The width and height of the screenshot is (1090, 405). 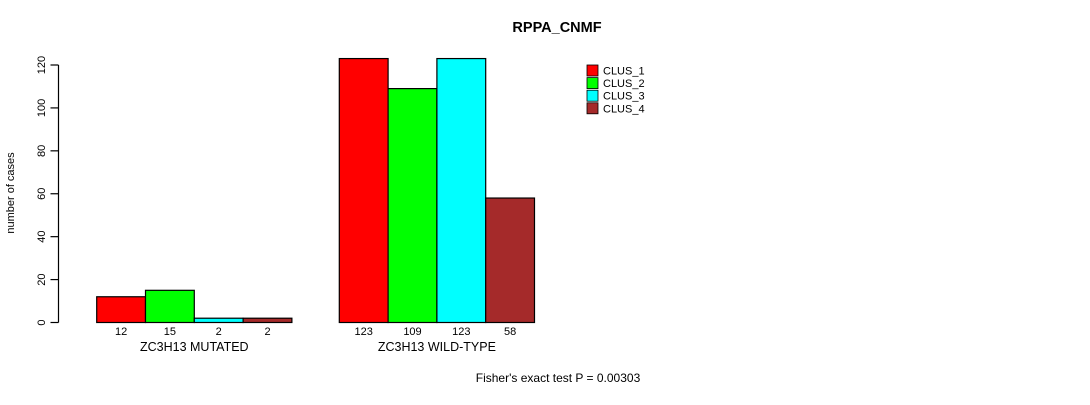 I want to click on bar-CLUS_4-group1, so click(x=510, y=260).